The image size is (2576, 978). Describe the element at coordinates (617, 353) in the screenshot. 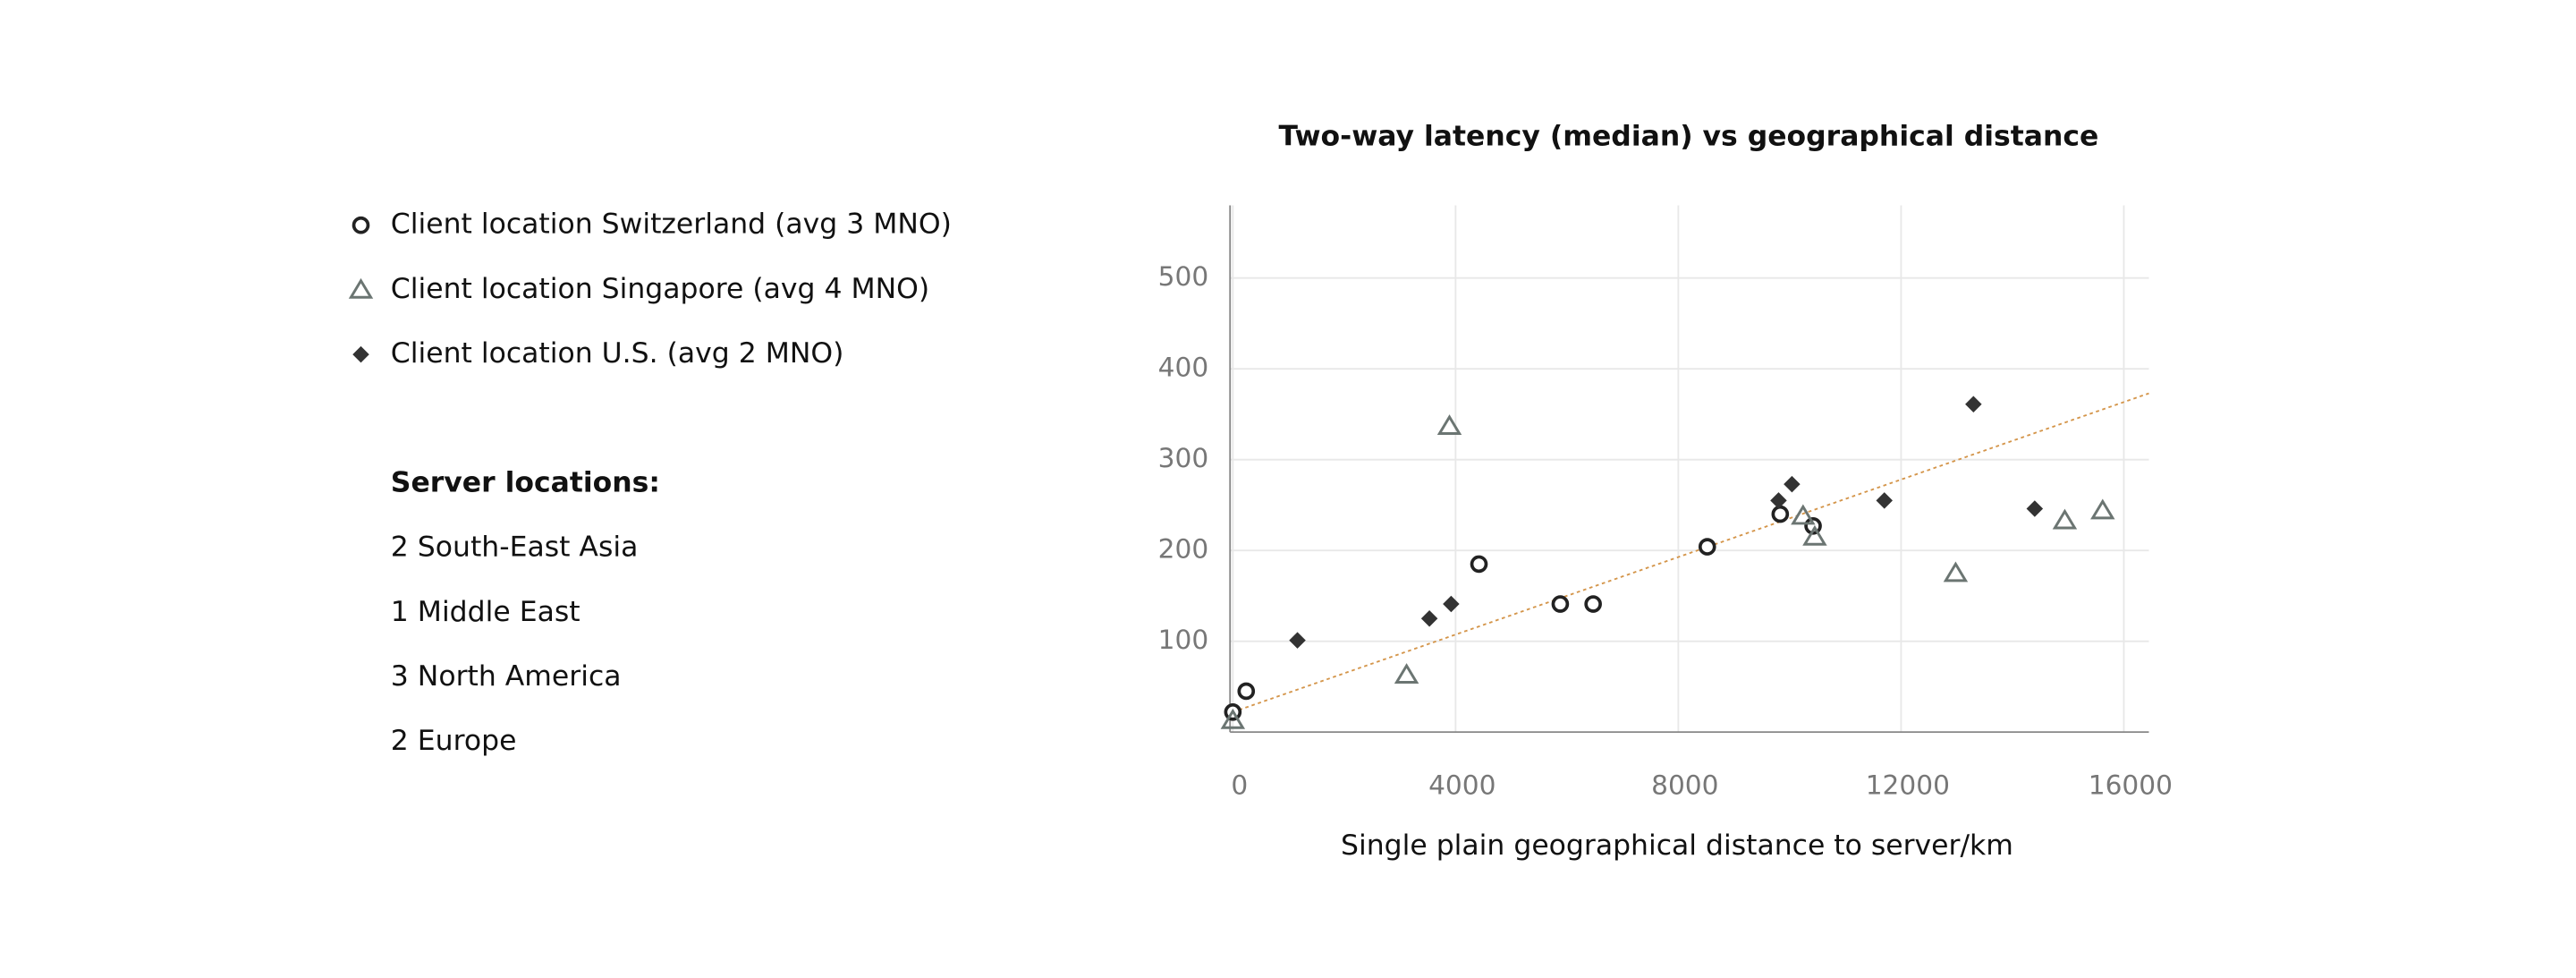

I see `legend-label: Client location U.S. (avg 2 MNO)` at that location.